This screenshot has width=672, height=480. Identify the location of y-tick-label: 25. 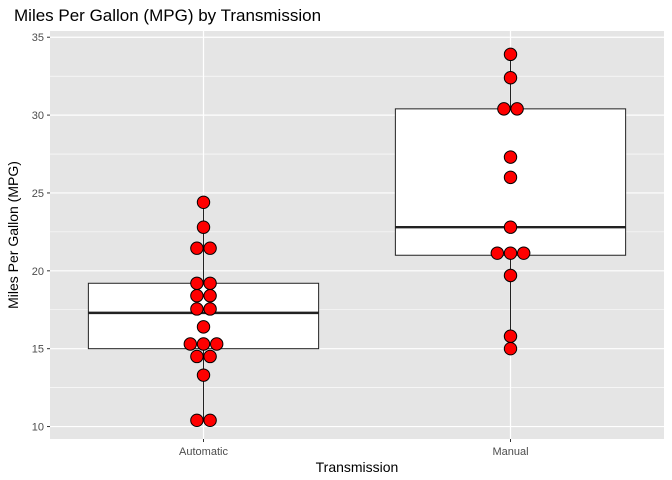
(38, 194).